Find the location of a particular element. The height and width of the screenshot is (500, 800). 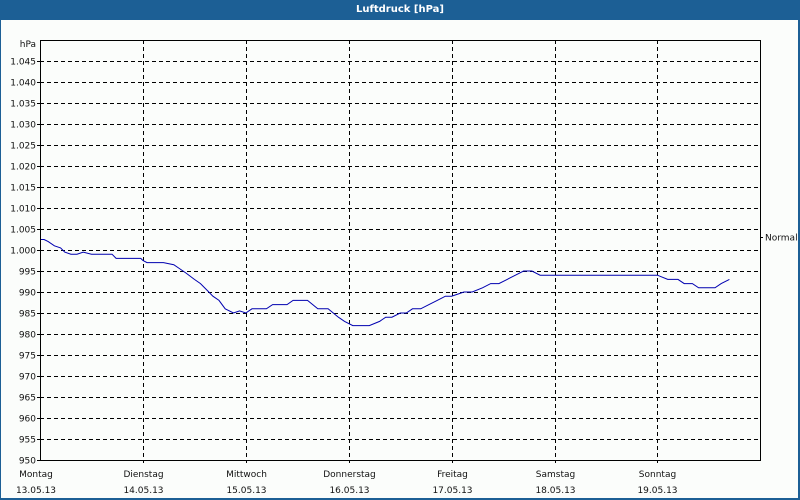

y-tick-label: 990 is located at coordinates (27, 294).